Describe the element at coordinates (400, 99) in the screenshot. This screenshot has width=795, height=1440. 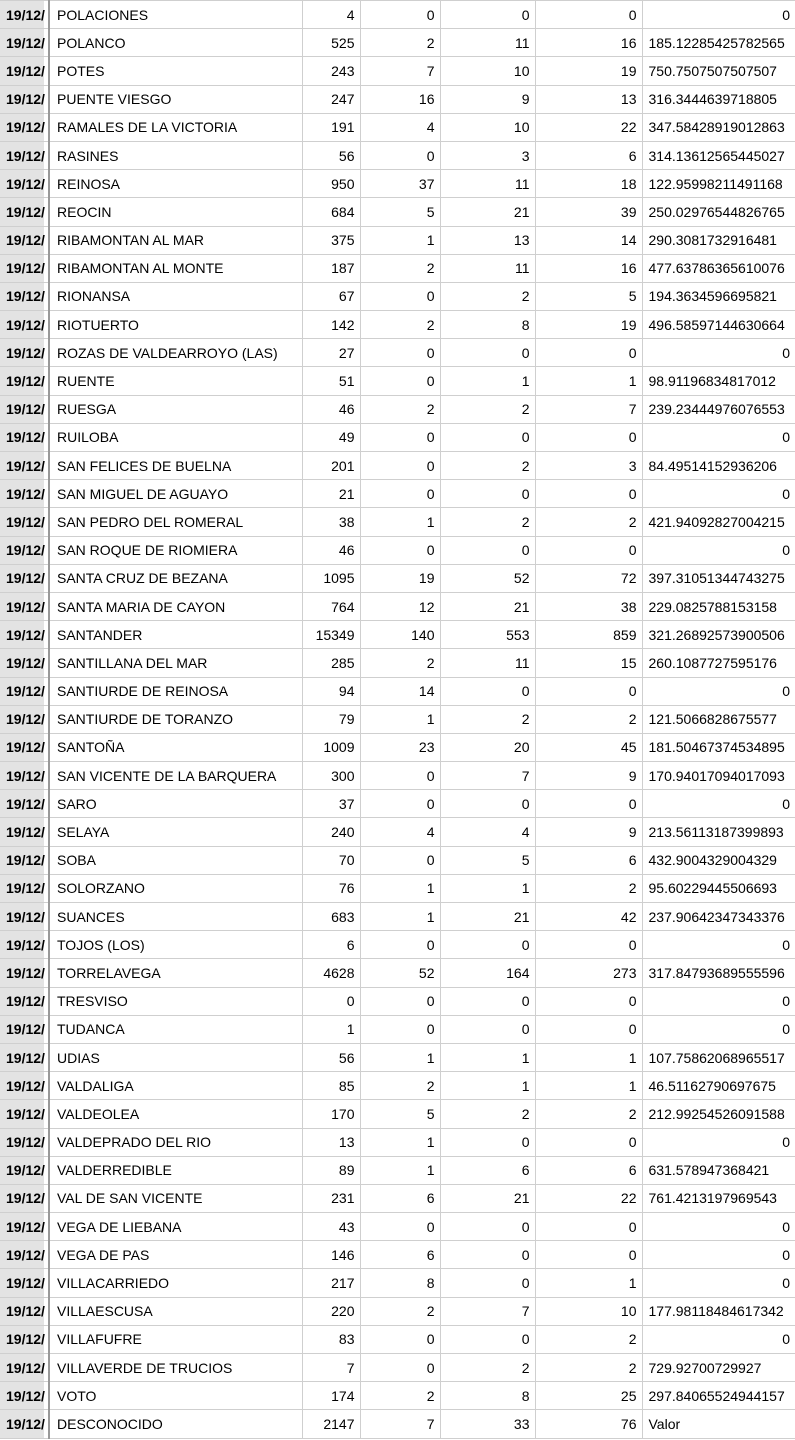
I see `num-cell-b: 16` at that location.